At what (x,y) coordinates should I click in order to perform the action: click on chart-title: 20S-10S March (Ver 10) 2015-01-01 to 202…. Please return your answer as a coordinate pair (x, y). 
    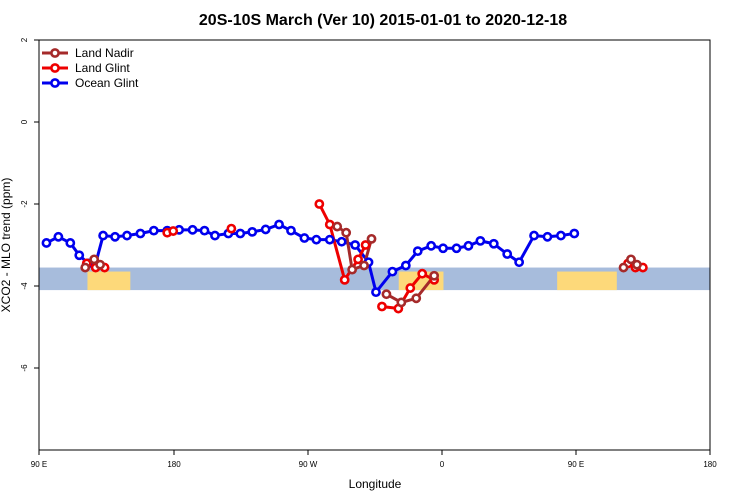
    Looking at the image, I should click on (383, 20).